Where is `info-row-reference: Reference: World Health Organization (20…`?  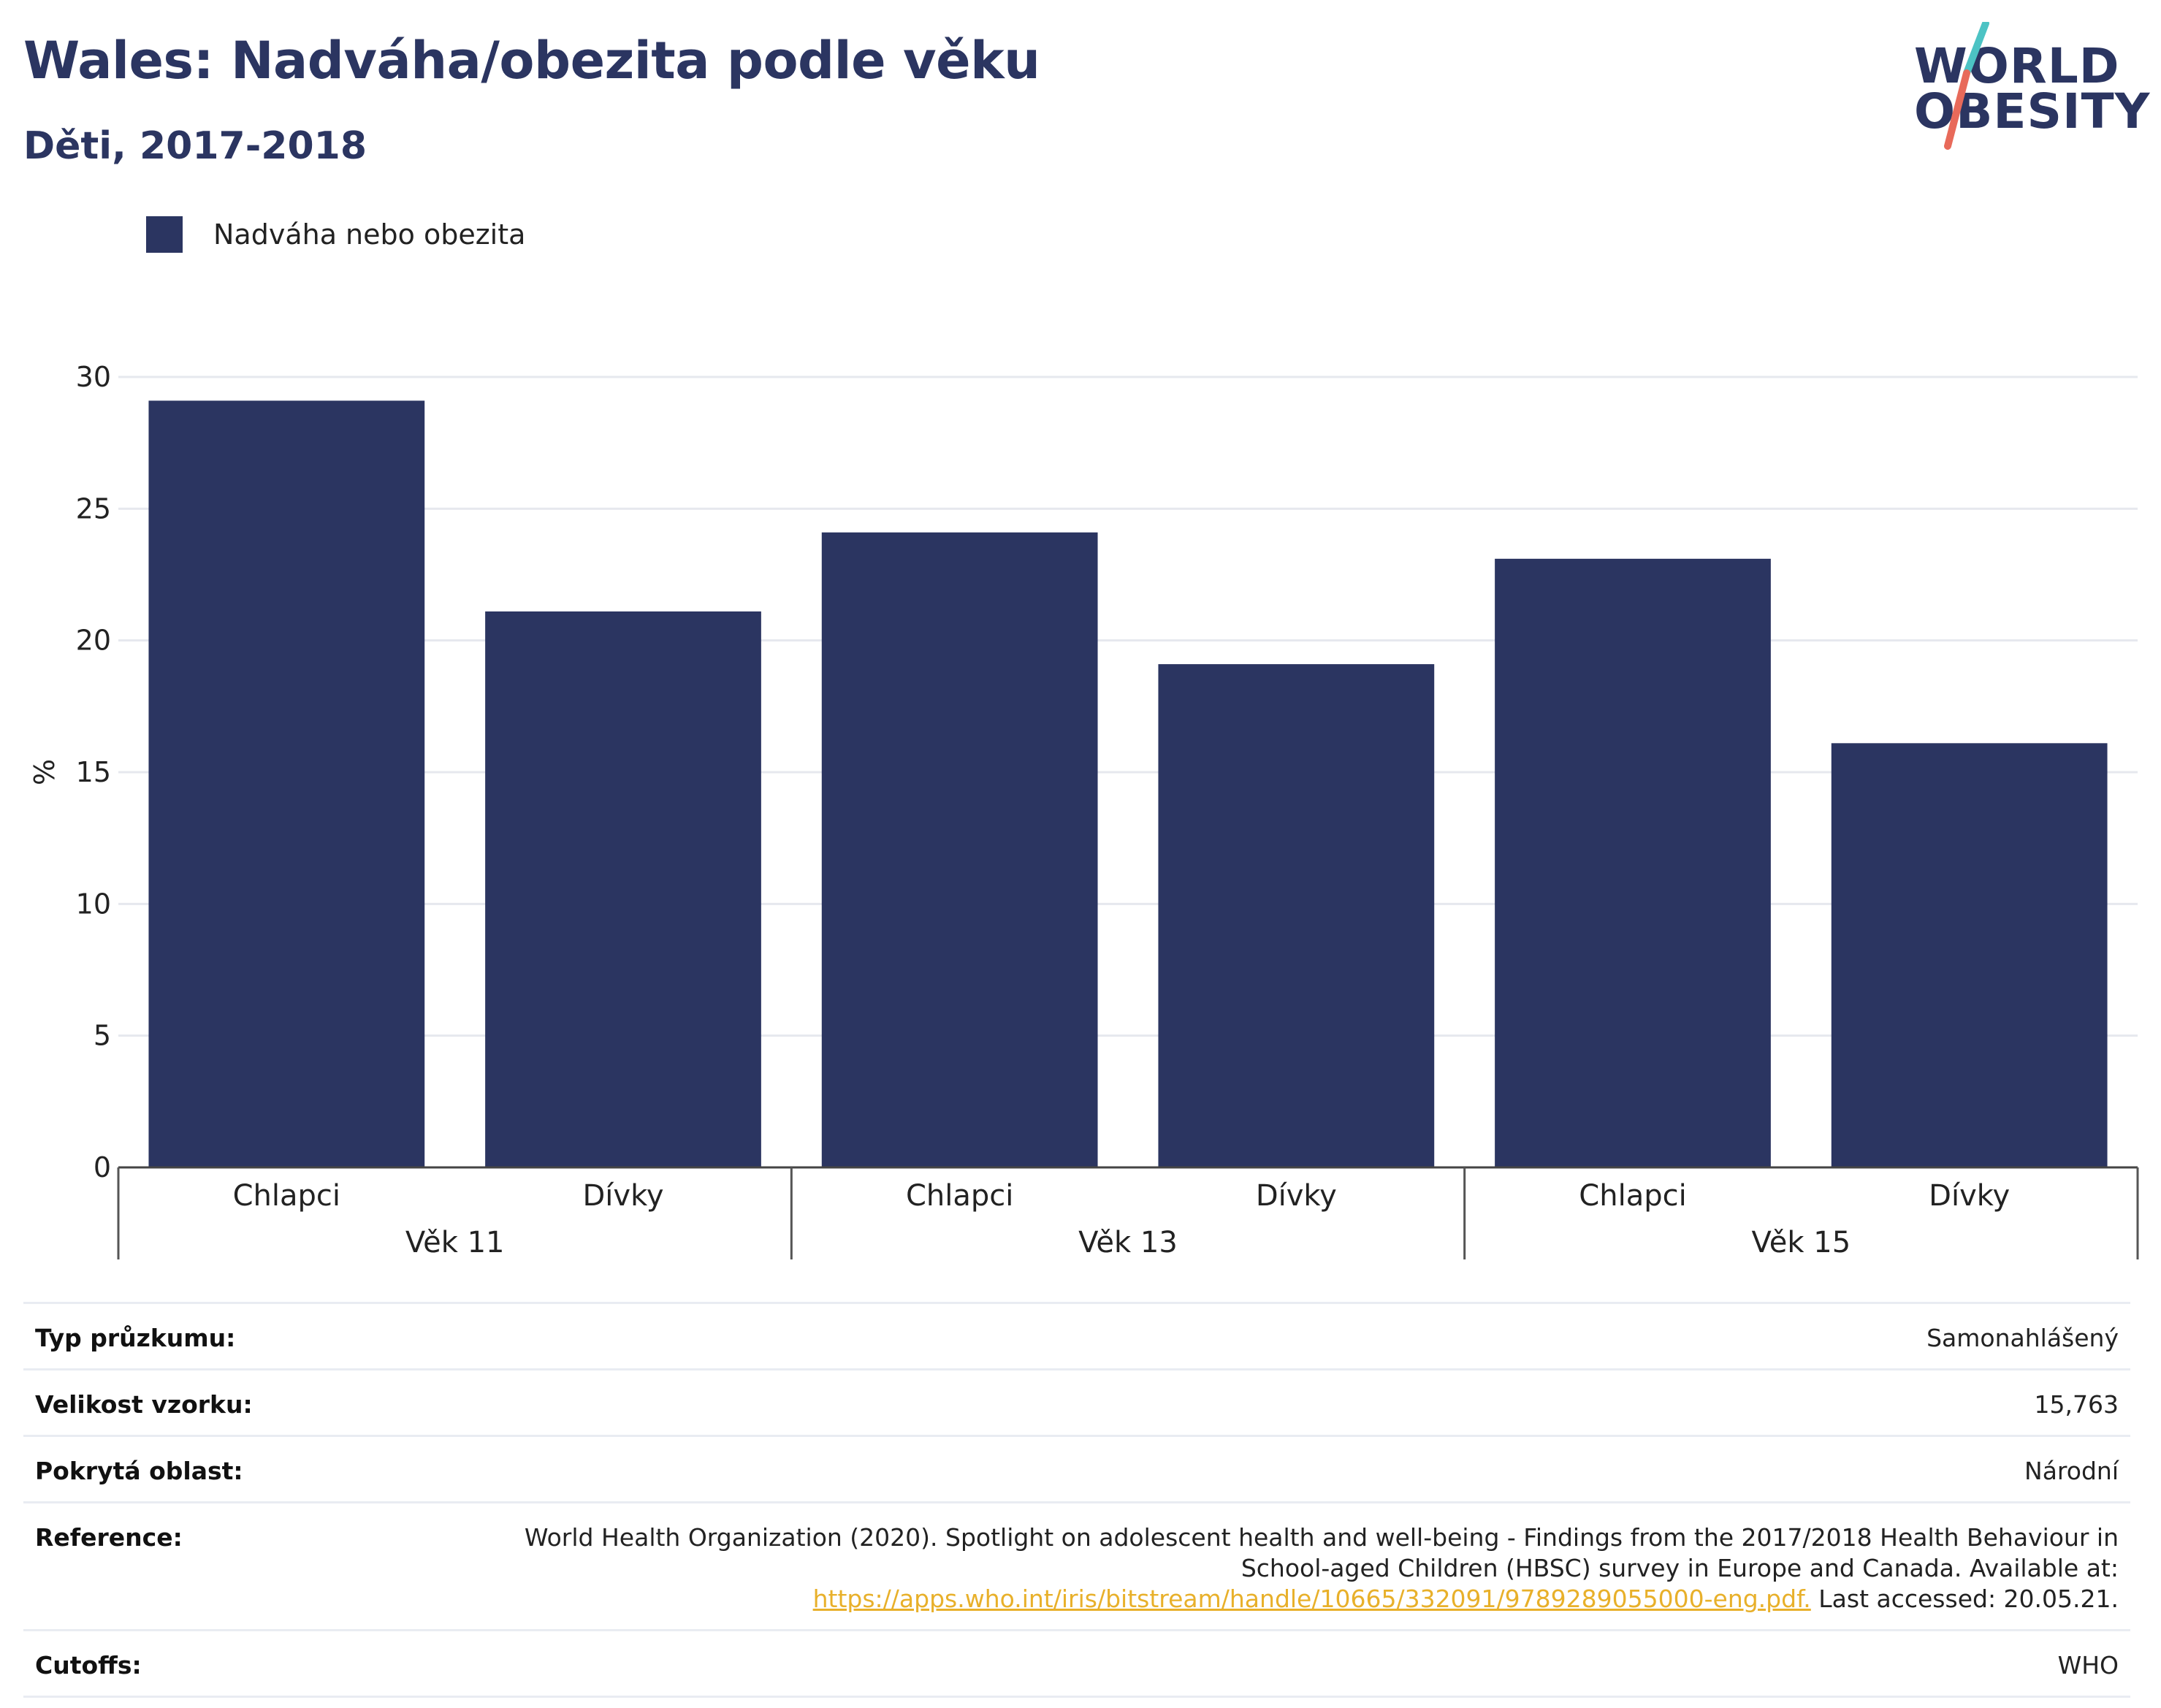 info-row-reference: Reference: World Health Organization (20… is located at coordinates (1076, 1567).